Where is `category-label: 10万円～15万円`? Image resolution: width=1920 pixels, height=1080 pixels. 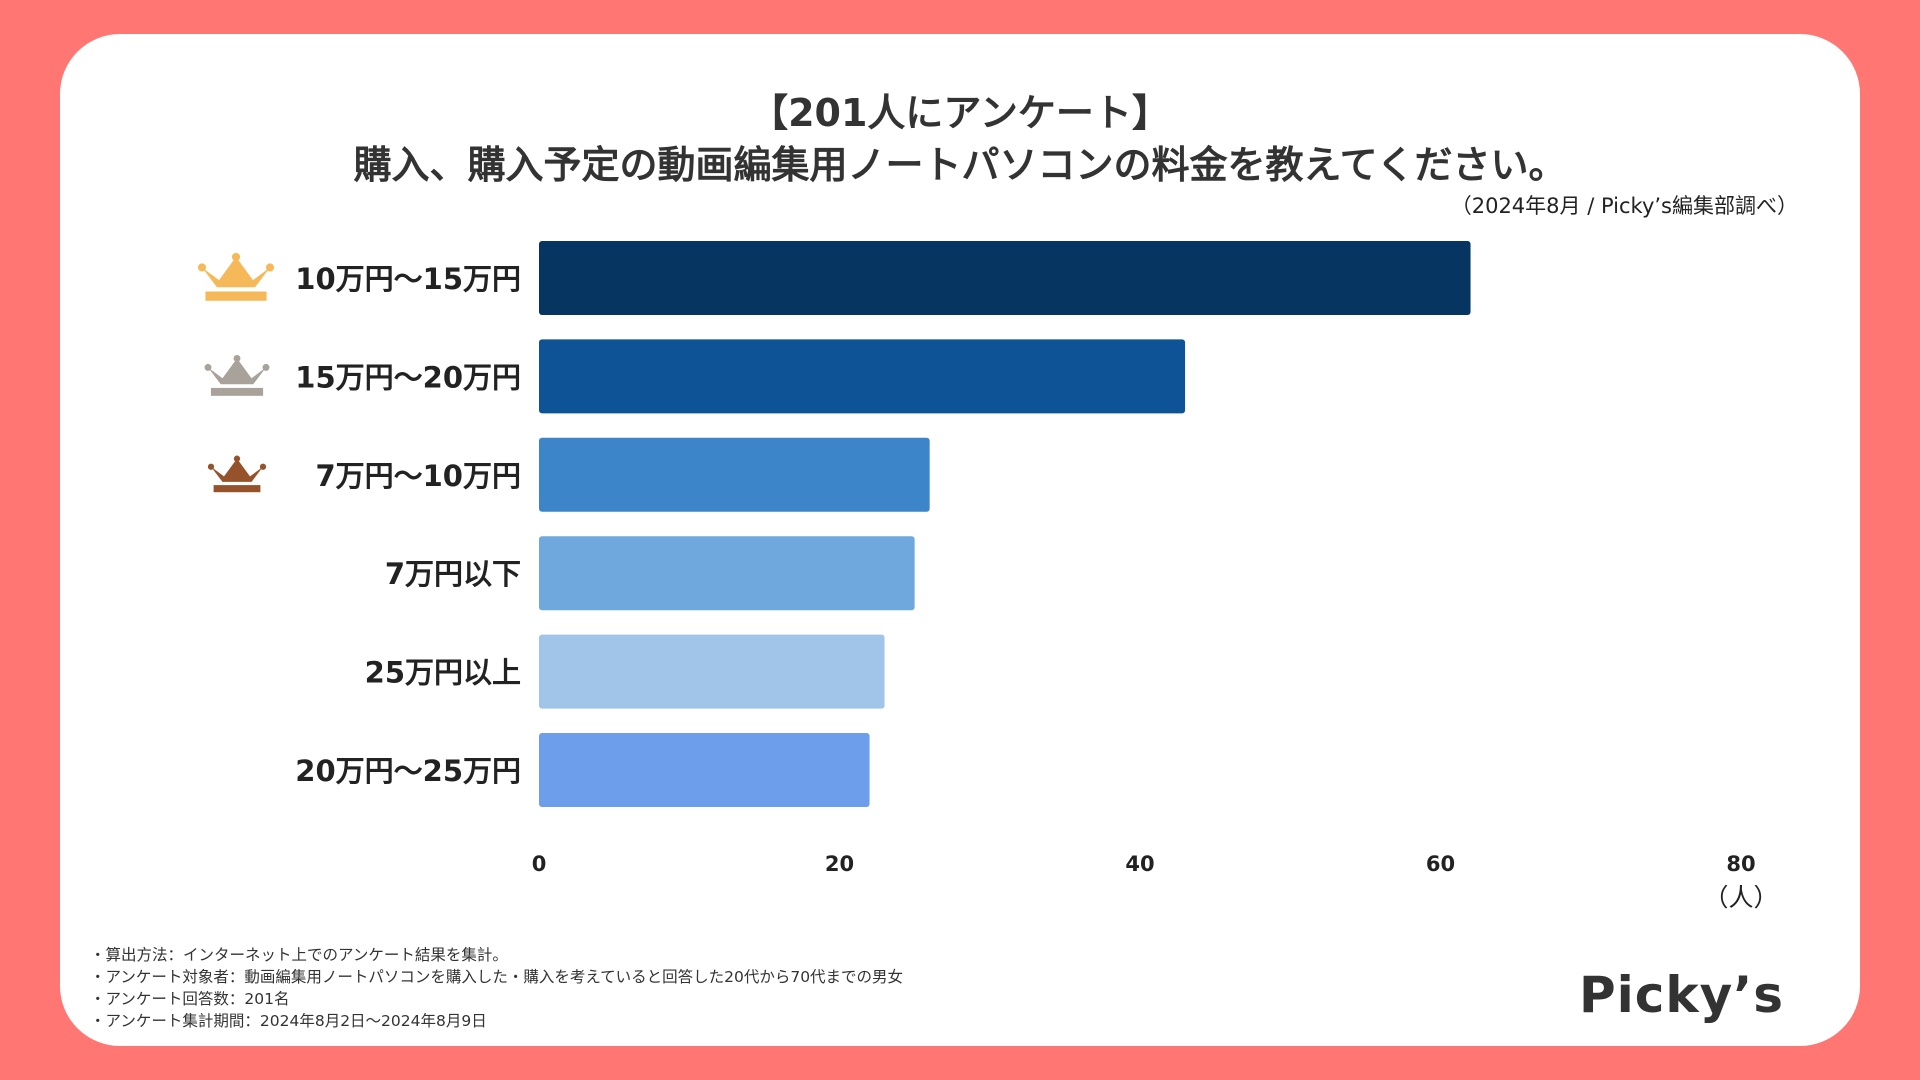 category-label: 10万円～15万円 is located at coordinates (408, 279).